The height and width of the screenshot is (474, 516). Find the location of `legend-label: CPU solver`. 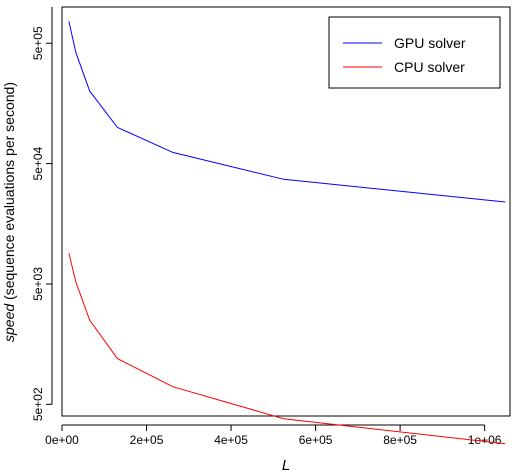

legend-label: CPU solver is located at coordinates (429, 67).